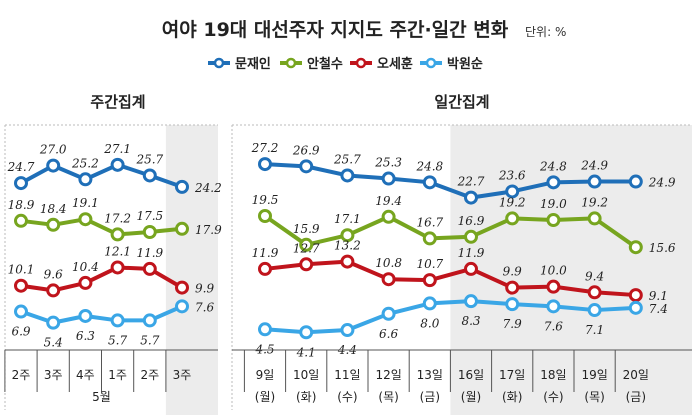  What do you see at coordinates (545, 32) in the screenshot?
I see `unit-label: 단위: %` at bounding box center [545, 32].